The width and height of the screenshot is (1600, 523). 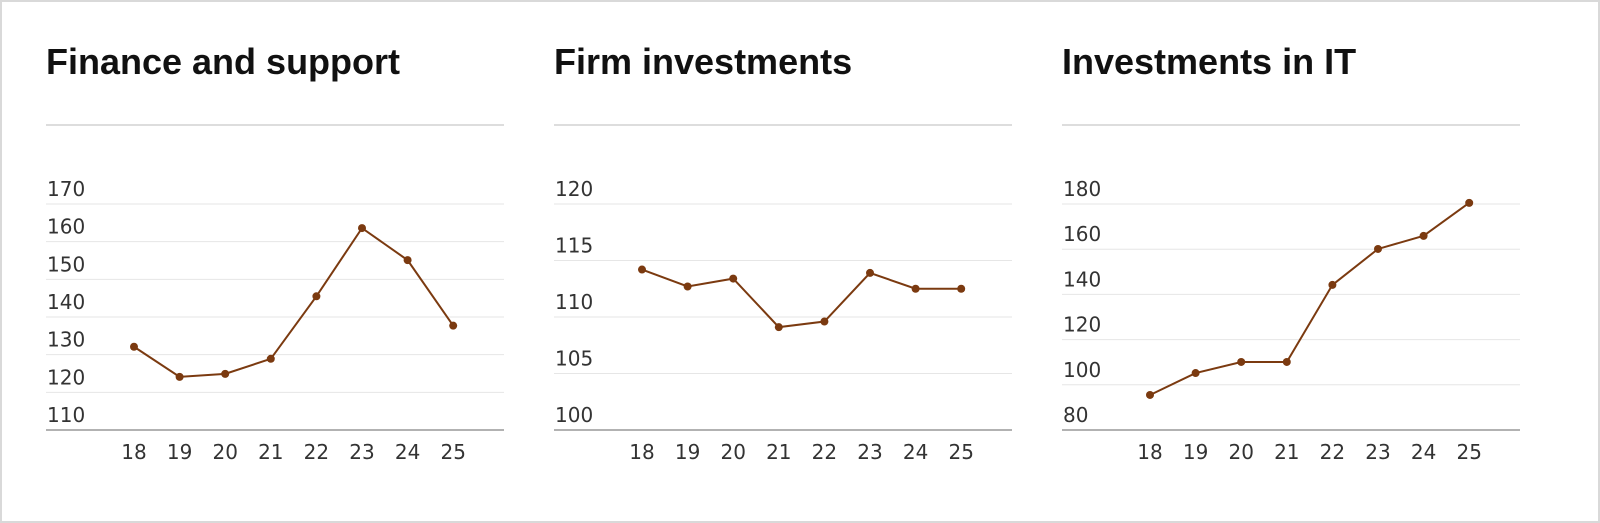 I want to click on y-tick-label: 115, so click(x=574, y=246).